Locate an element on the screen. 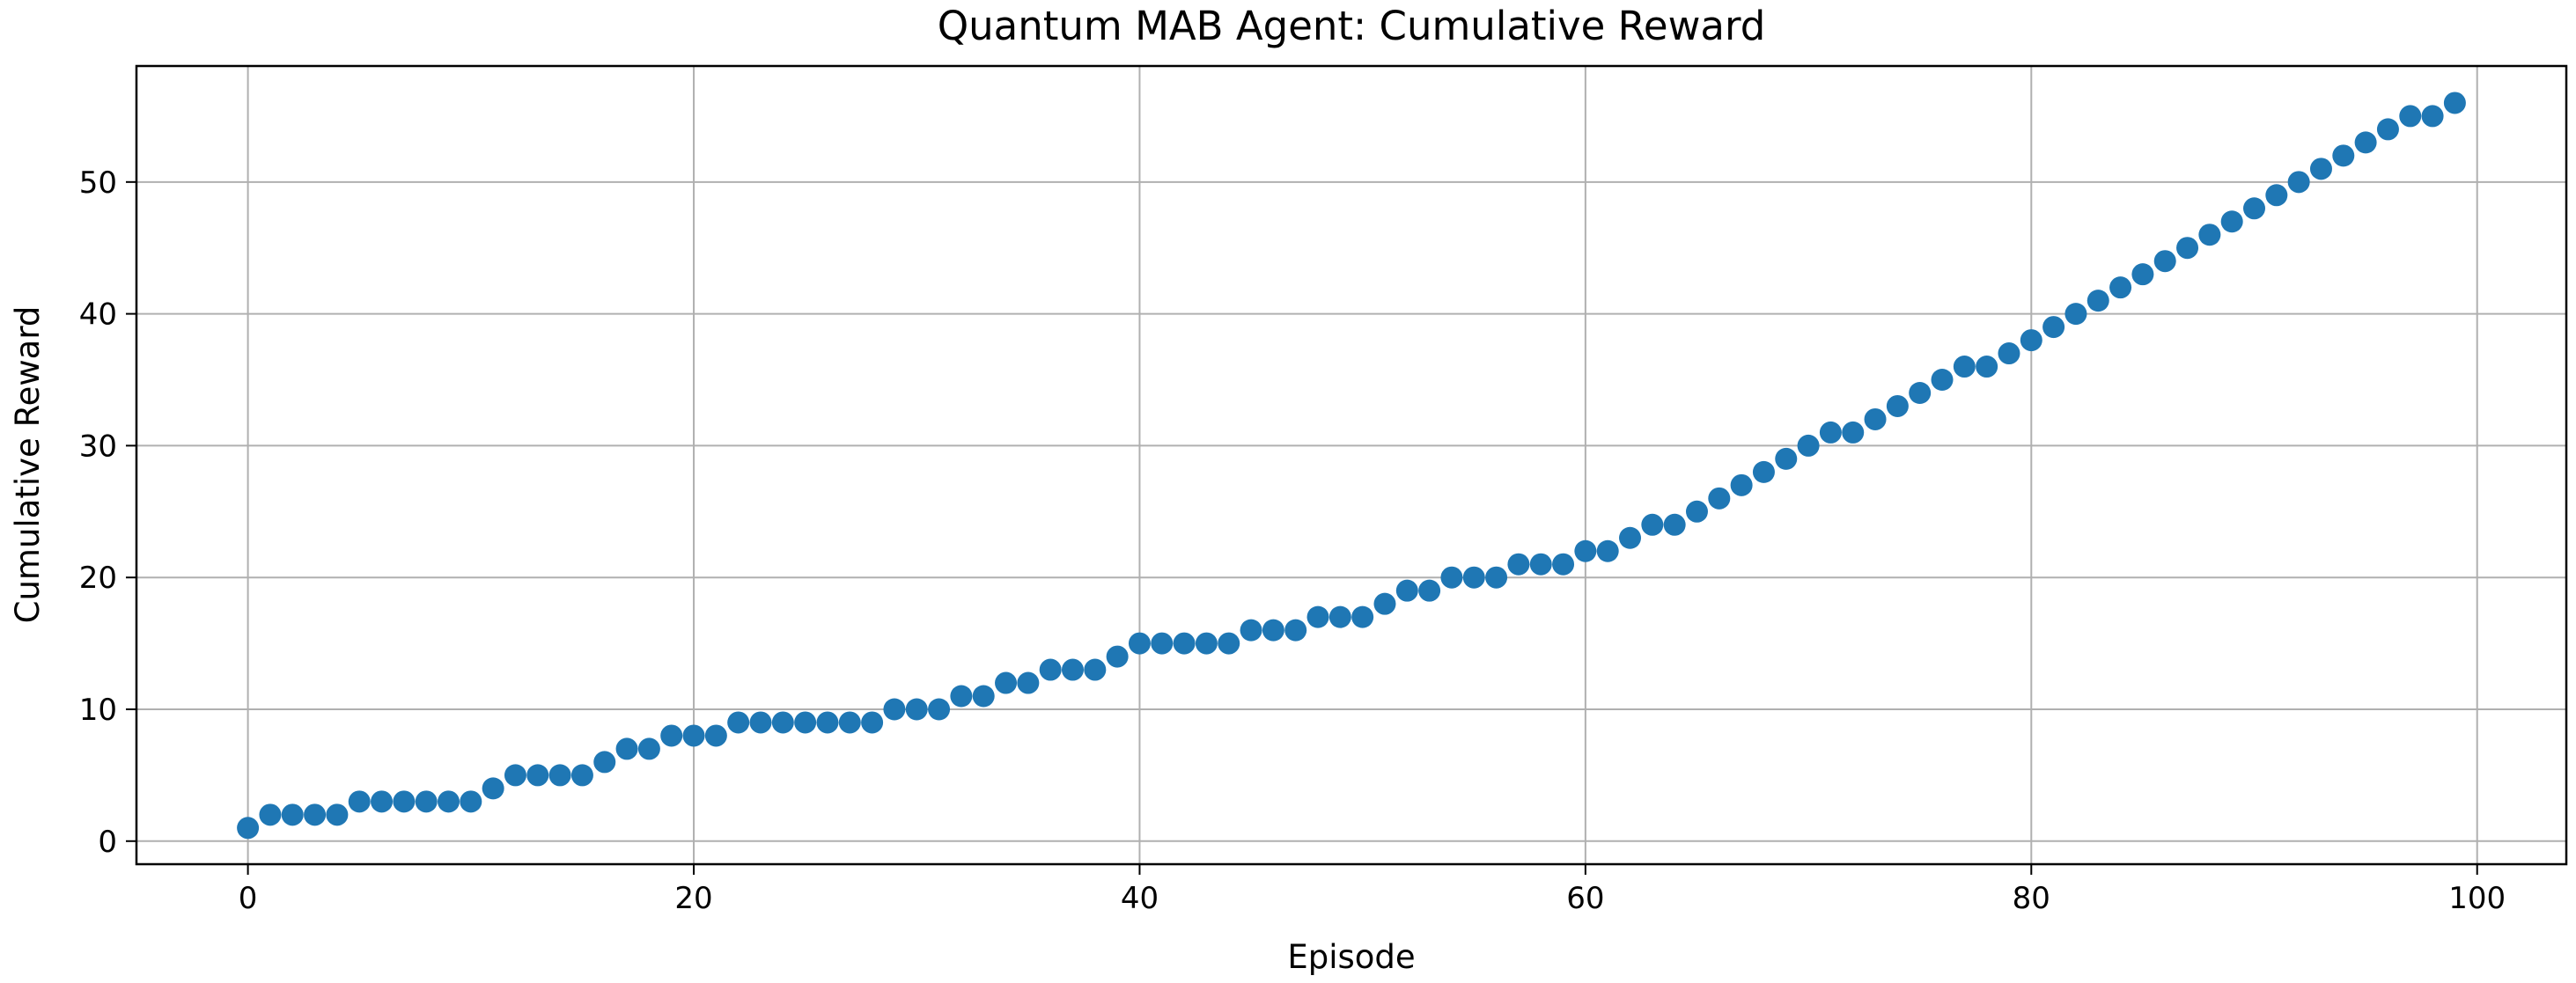 Image resolution: width=2576 pixels, height=983 pixels. y-tick-label: 40 is located at coordinates (98, 315).